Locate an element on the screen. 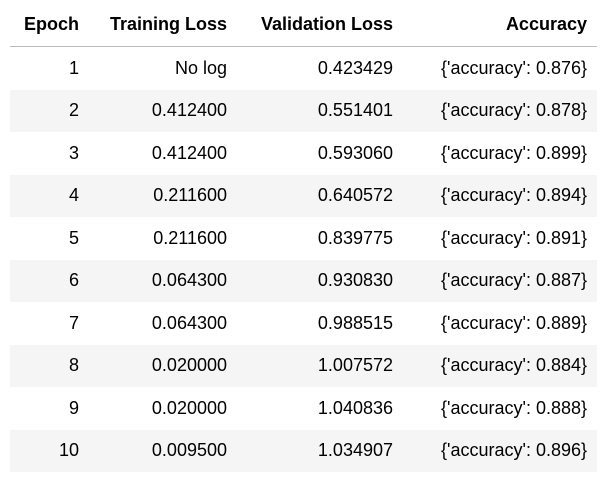 The height and width of the screenshot is (484, 607). table-cell: 1.040836 is located at coordinates (355, 407).